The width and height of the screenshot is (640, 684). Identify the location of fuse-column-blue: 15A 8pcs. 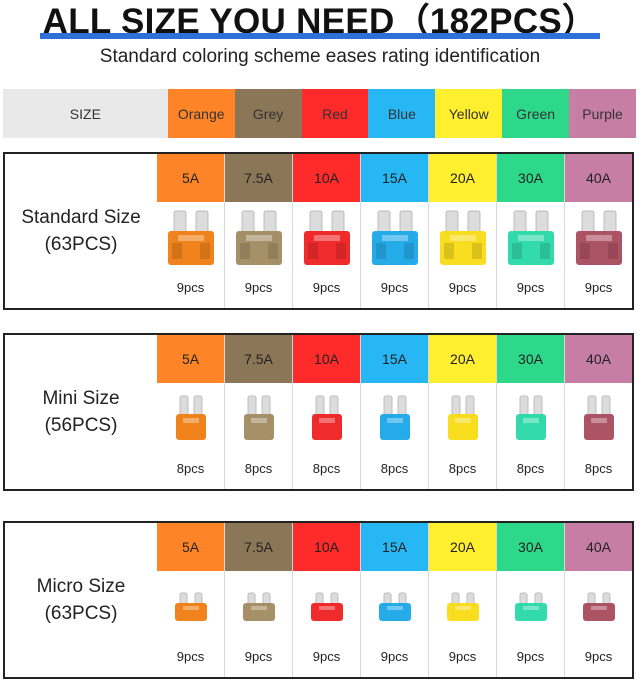
(394, 412).